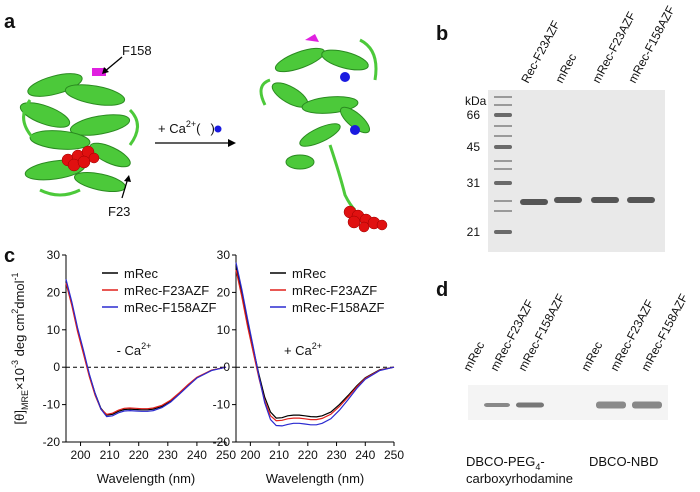 Image resolution: width=700 pixels, height=492 pixels. I want to click on panel-label: a, so click(10, 22).